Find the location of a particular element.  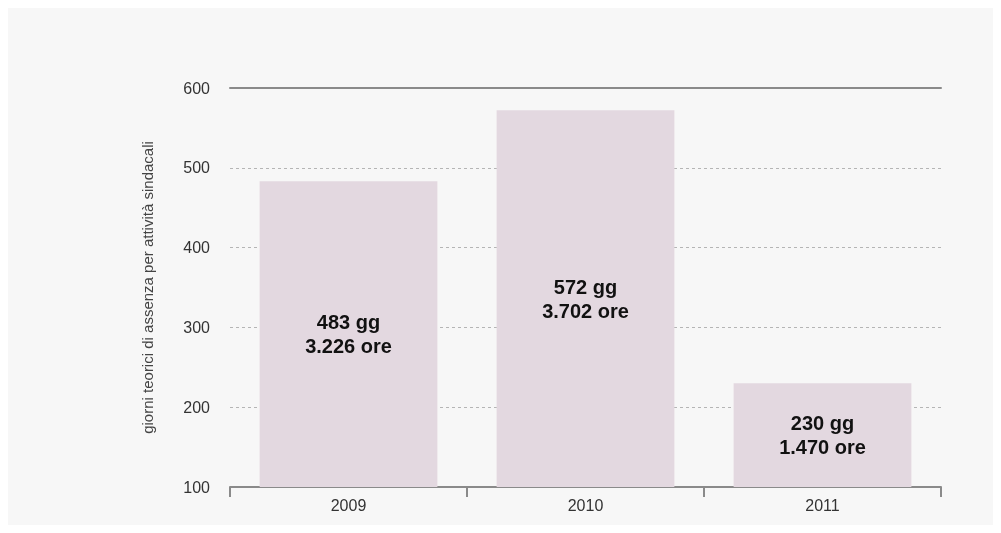

data-label: 572 gg 3.702 ore is located at coordinates (585, 298).